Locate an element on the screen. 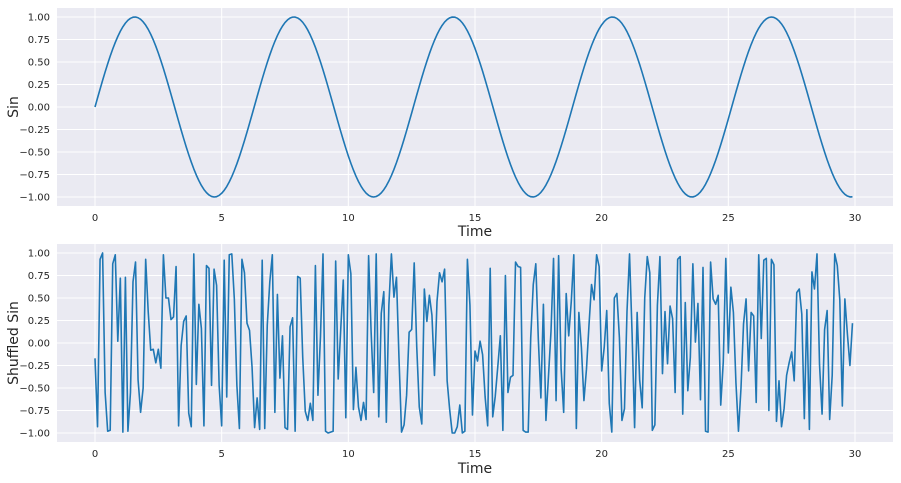 The height and width of the screenshot is (483, 901). sin-x-tick-label: 10 is located at coordinates (348, 218).